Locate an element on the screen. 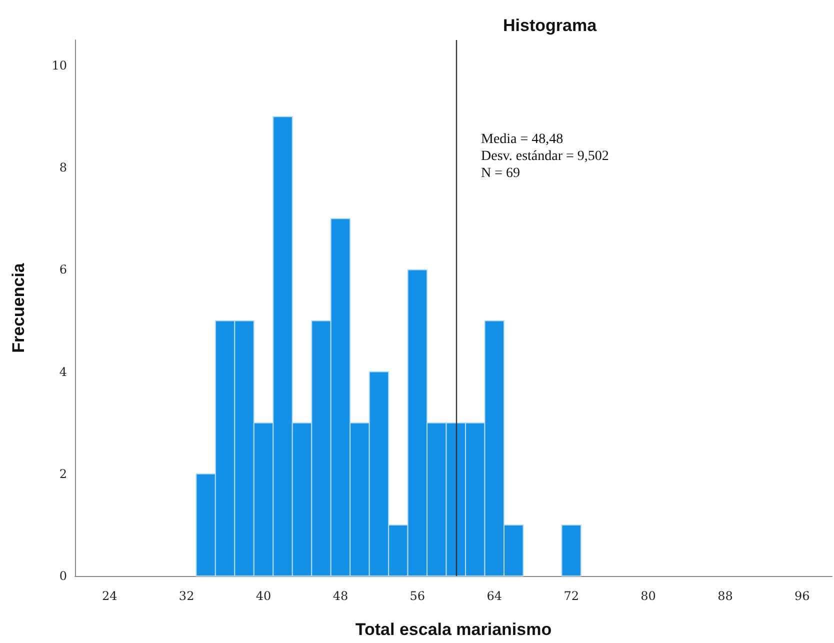 The height and width of the screenshot is (643, 834). y-tick-label: 6 is located at coordinates (63, 269).